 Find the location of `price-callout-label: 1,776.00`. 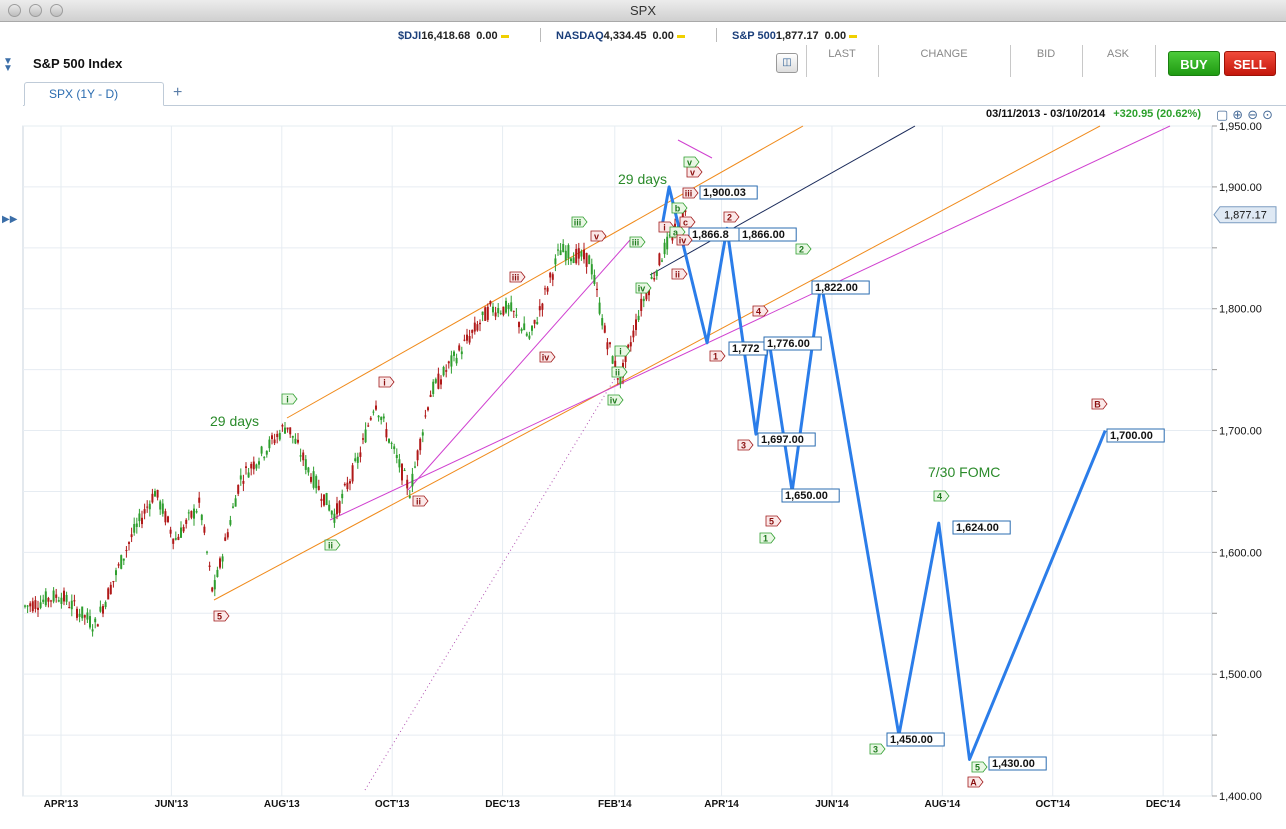

price-callout-label: 1,776.00 is located at coordinates (788, 344).